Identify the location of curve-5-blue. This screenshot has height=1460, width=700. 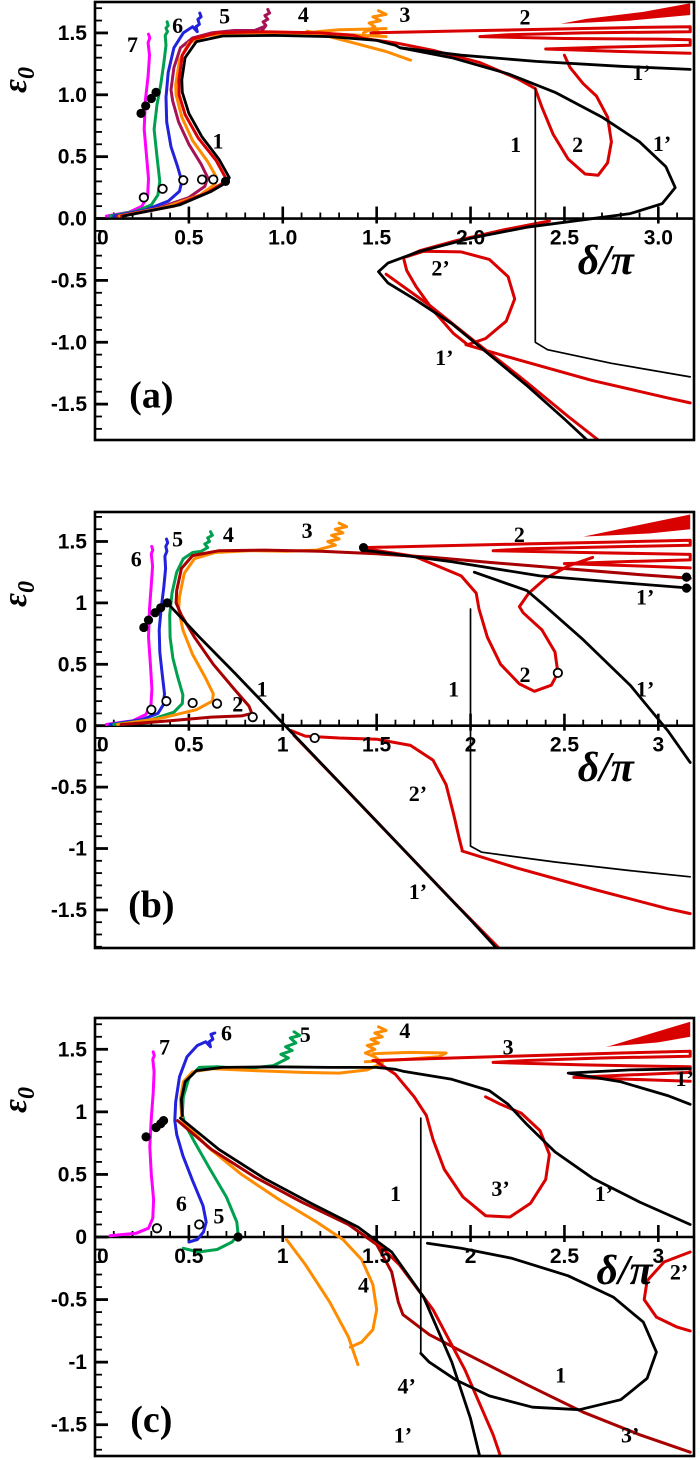
(139, 631).